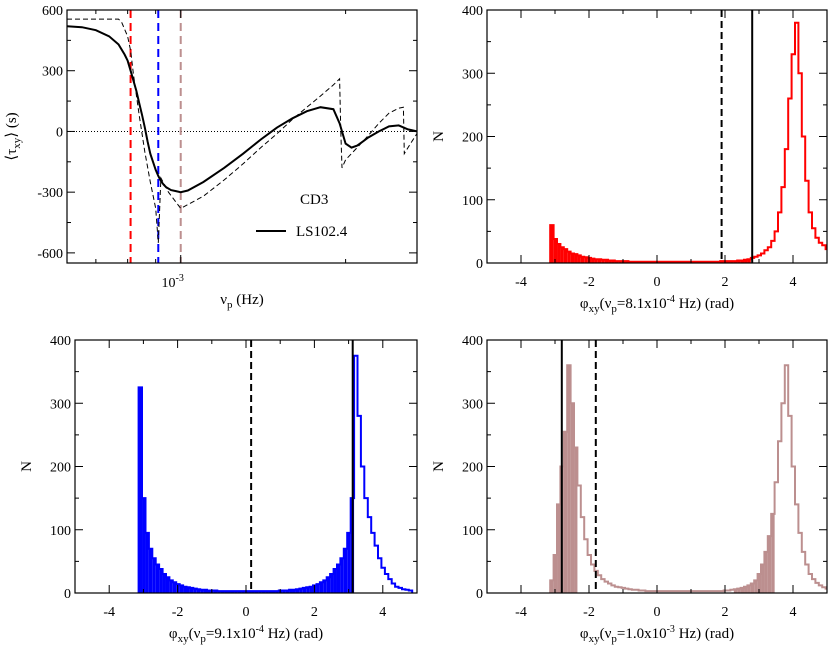  Describe the element at coordinates (642, 634) in the screenshot. I see `x-axis-label-value: =1.0x10` at that location.